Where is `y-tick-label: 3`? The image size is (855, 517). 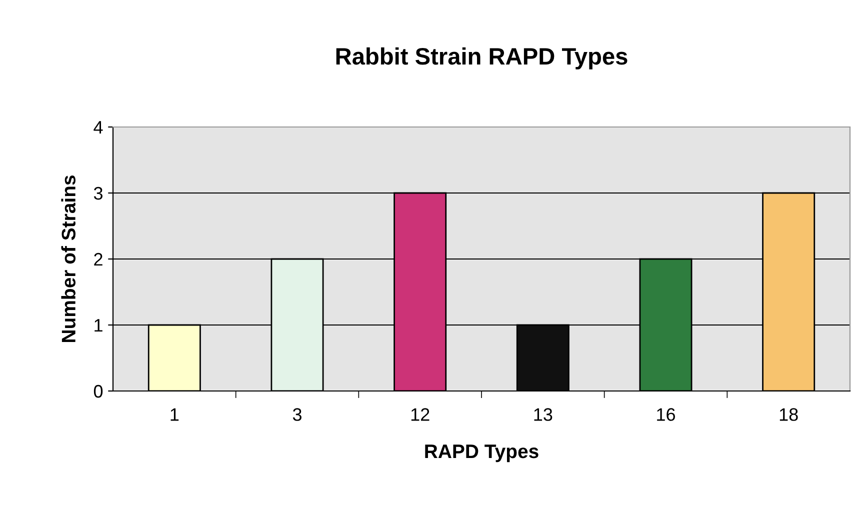 y-tick-label: 3 is located at coordinates (98, 193).